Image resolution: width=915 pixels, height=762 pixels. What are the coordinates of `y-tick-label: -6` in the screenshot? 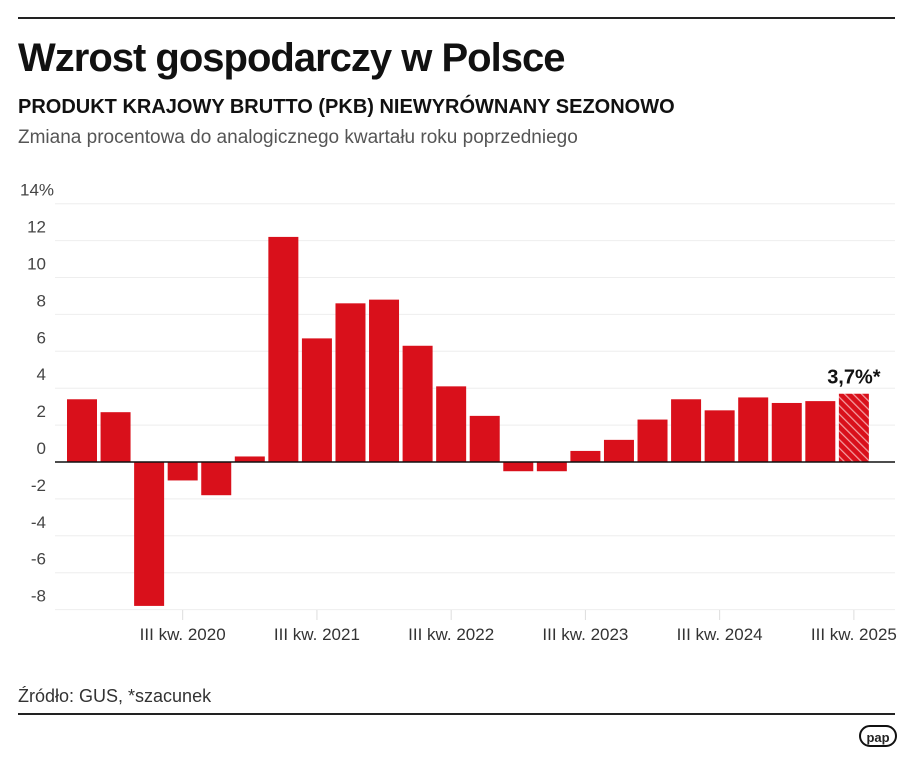 It's located at (38, 559).